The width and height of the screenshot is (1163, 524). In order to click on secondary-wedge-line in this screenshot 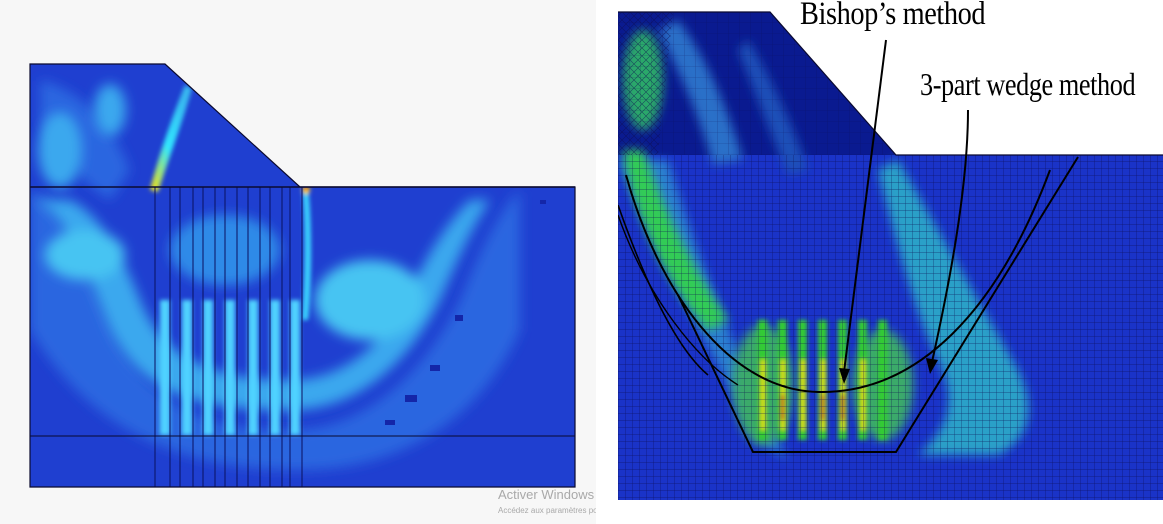, I will do `click(678, 300)`.